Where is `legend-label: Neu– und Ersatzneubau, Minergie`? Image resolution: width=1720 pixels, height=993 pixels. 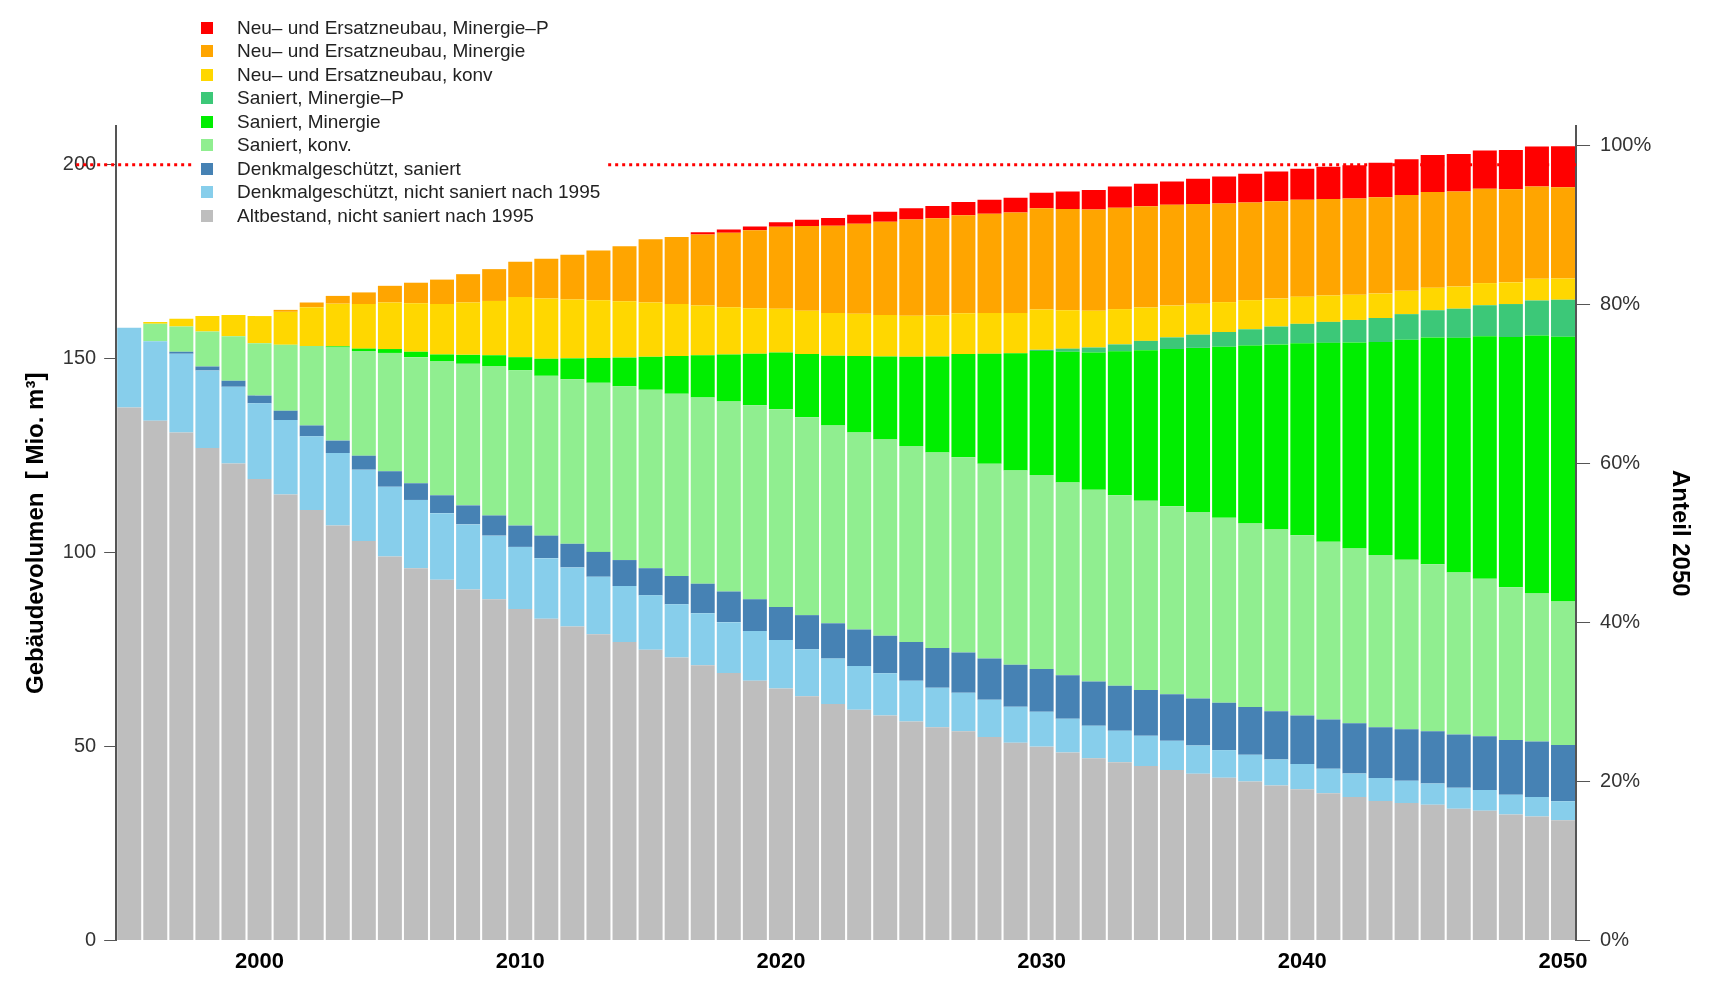
legend-label: Neu– und Ersatzneubau, Minergie is located at coordinates (381, 51).